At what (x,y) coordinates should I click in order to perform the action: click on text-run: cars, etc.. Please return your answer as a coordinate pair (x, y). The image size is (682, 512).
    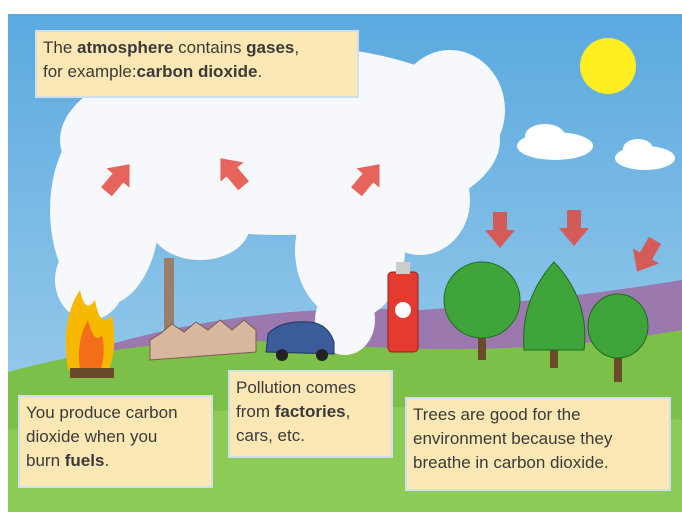
    Looking at the image, I should click on (270, 435).